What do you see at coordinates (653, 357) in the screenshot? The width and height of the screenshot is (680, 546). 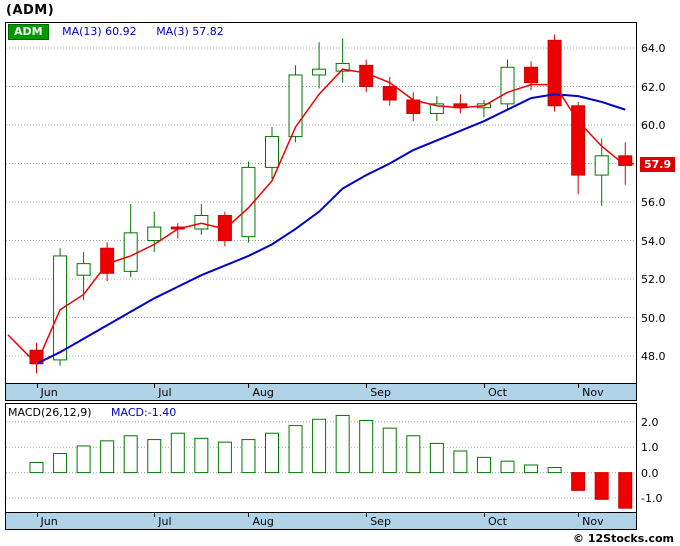 I see `price-axis-label: 48.0` at bounding box center [653, 357].